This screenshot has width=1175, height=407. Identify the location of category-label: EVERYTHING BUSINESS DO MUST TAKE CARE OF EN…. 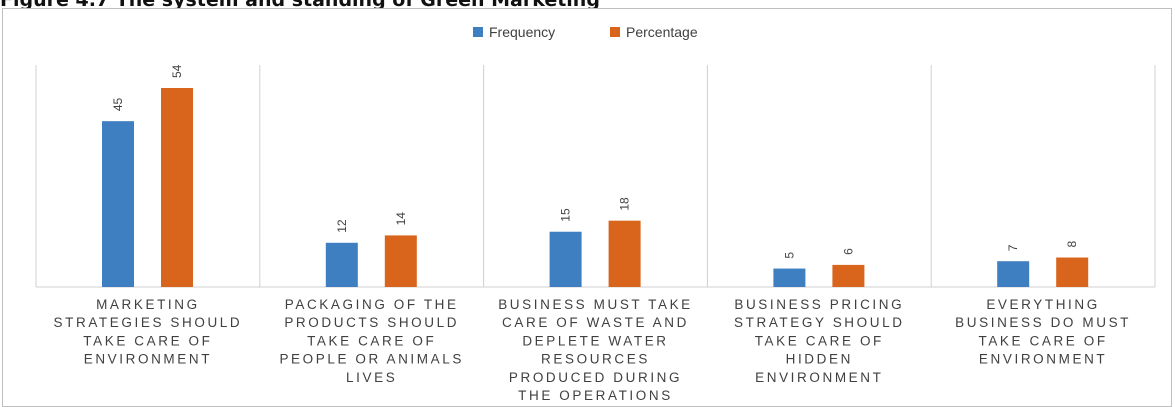
(1043, 332).